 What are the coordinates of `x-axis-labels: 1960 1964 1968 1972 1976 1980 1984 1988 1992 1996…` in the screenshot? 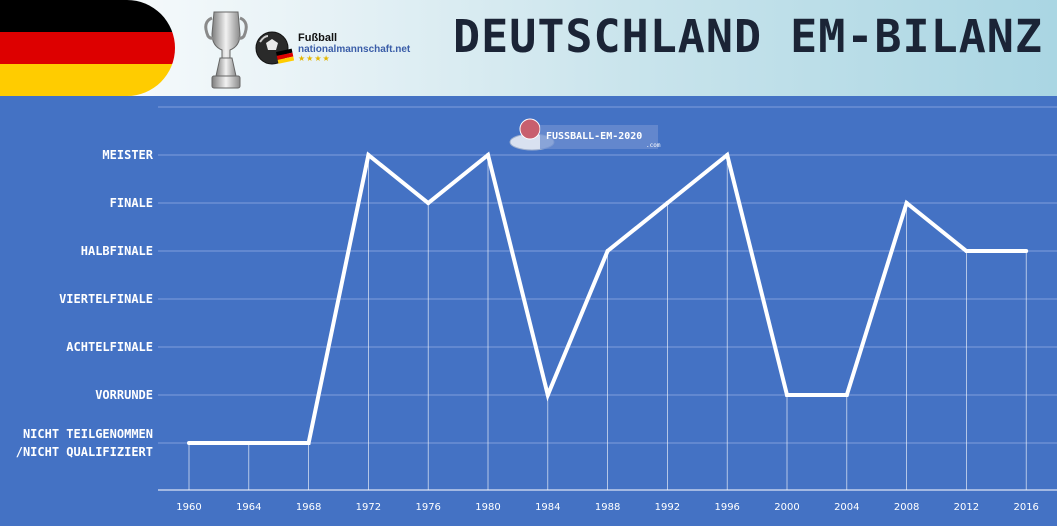 It's located at (607, 507).